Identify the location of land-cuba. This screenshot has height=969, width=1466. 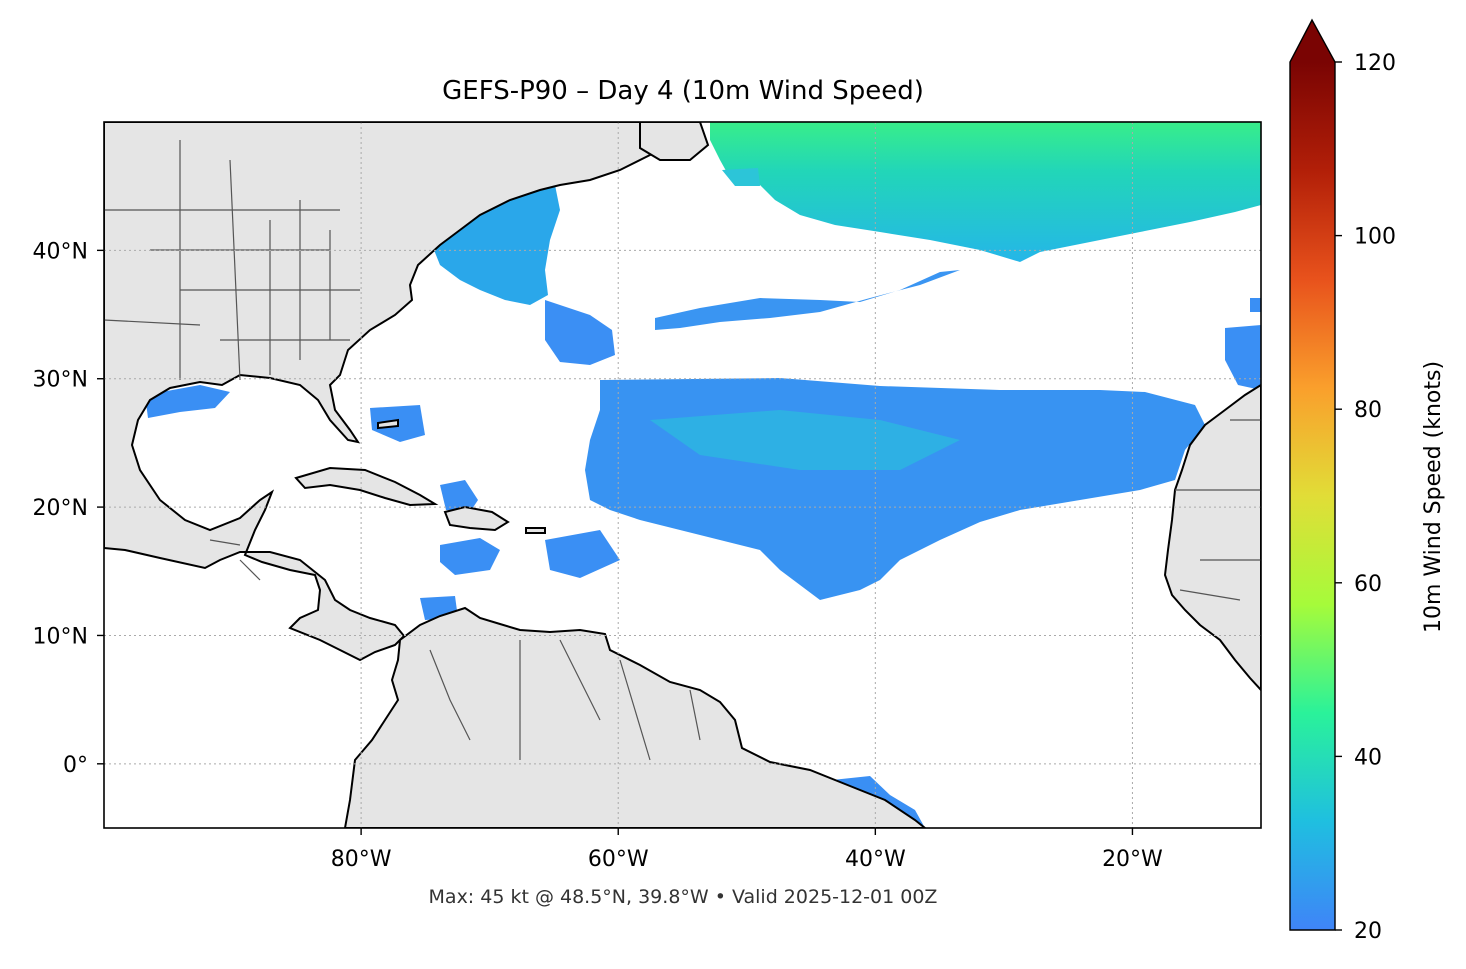
(366, 486).